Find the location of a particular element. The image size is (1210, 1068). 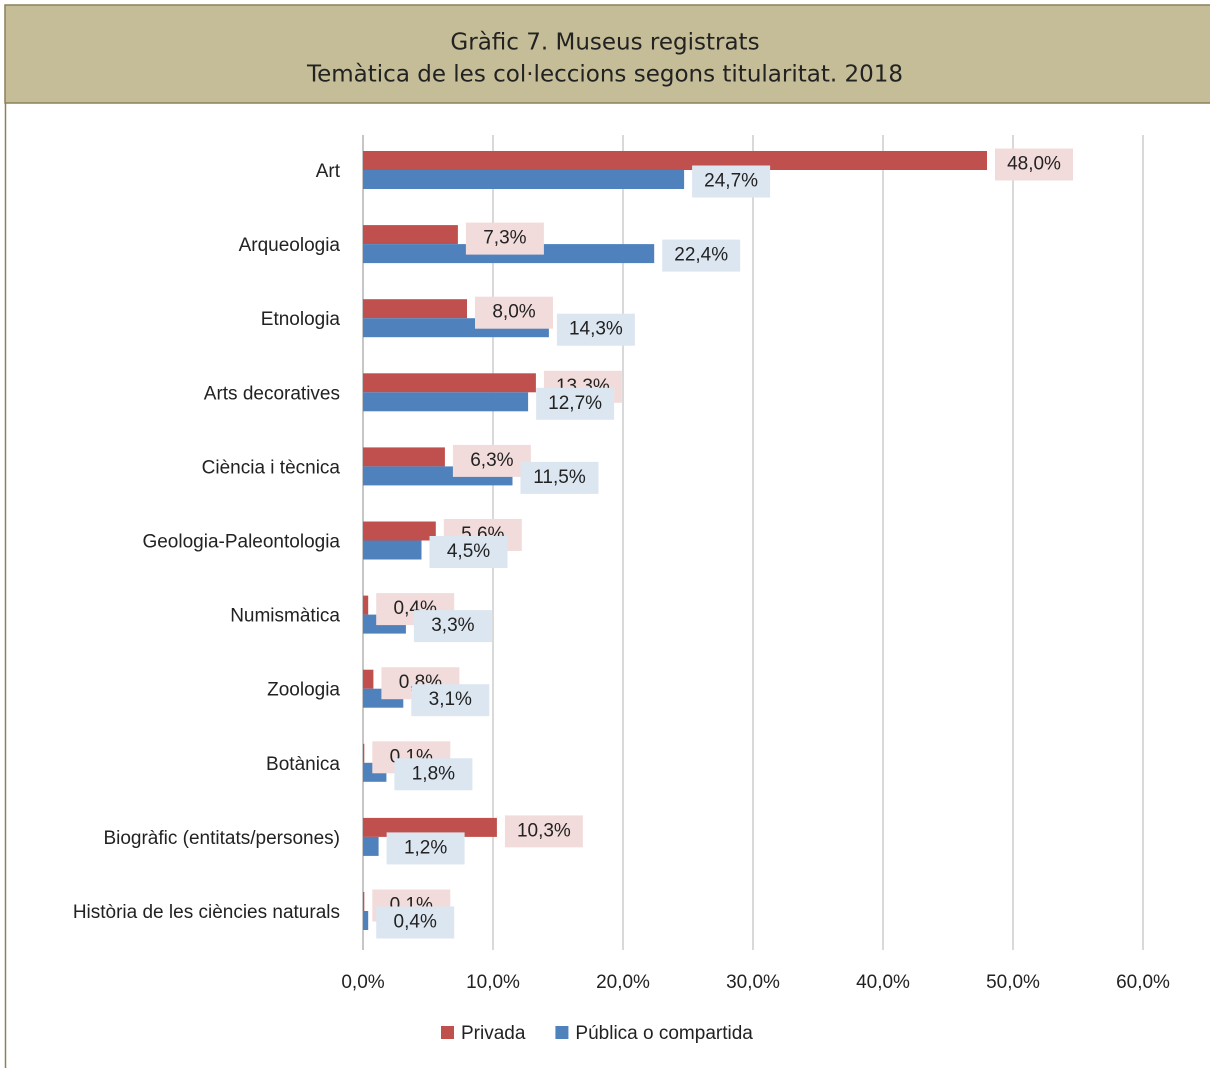

x-tick-label: 30,0% is located at coordinates (753, 982).